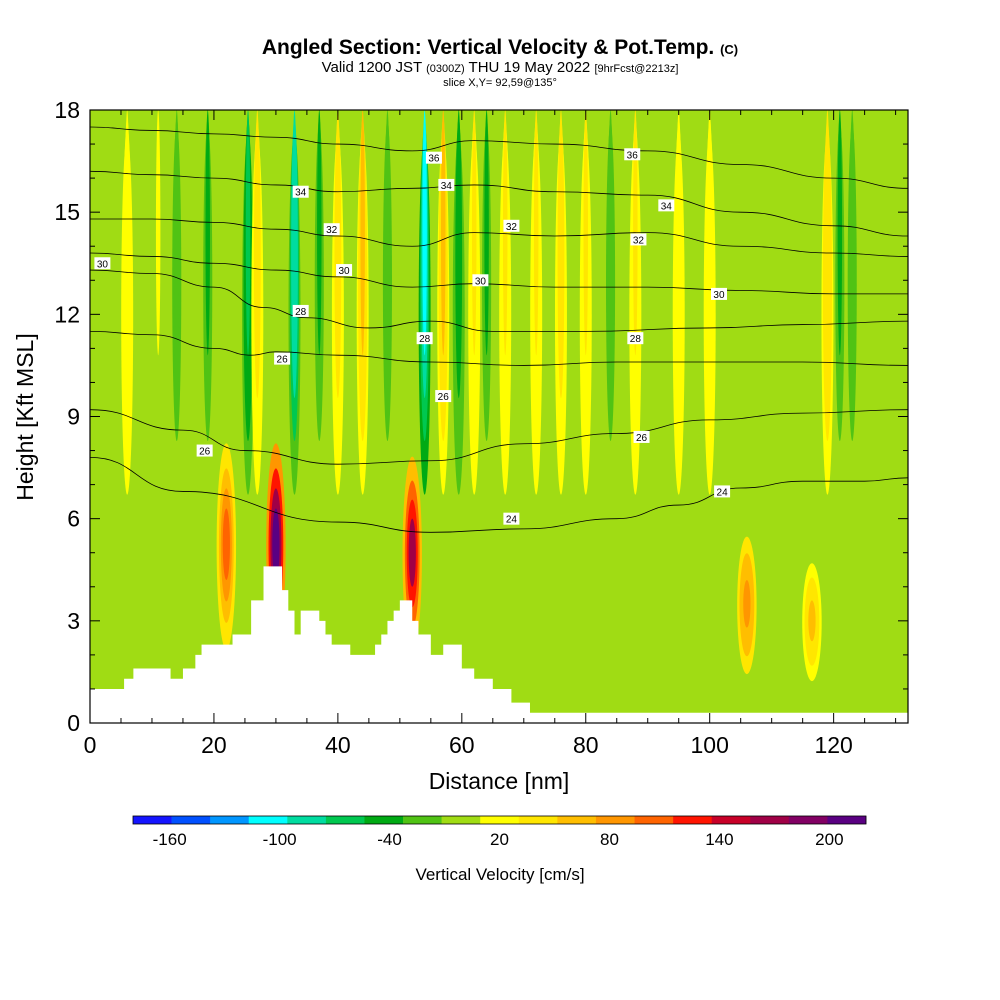 The height and width of the screenshot is (1000, 1000). What do you see at coordinates (499, 644) in the screenshot?
I see `terrain` at bounding box center [499, 644].